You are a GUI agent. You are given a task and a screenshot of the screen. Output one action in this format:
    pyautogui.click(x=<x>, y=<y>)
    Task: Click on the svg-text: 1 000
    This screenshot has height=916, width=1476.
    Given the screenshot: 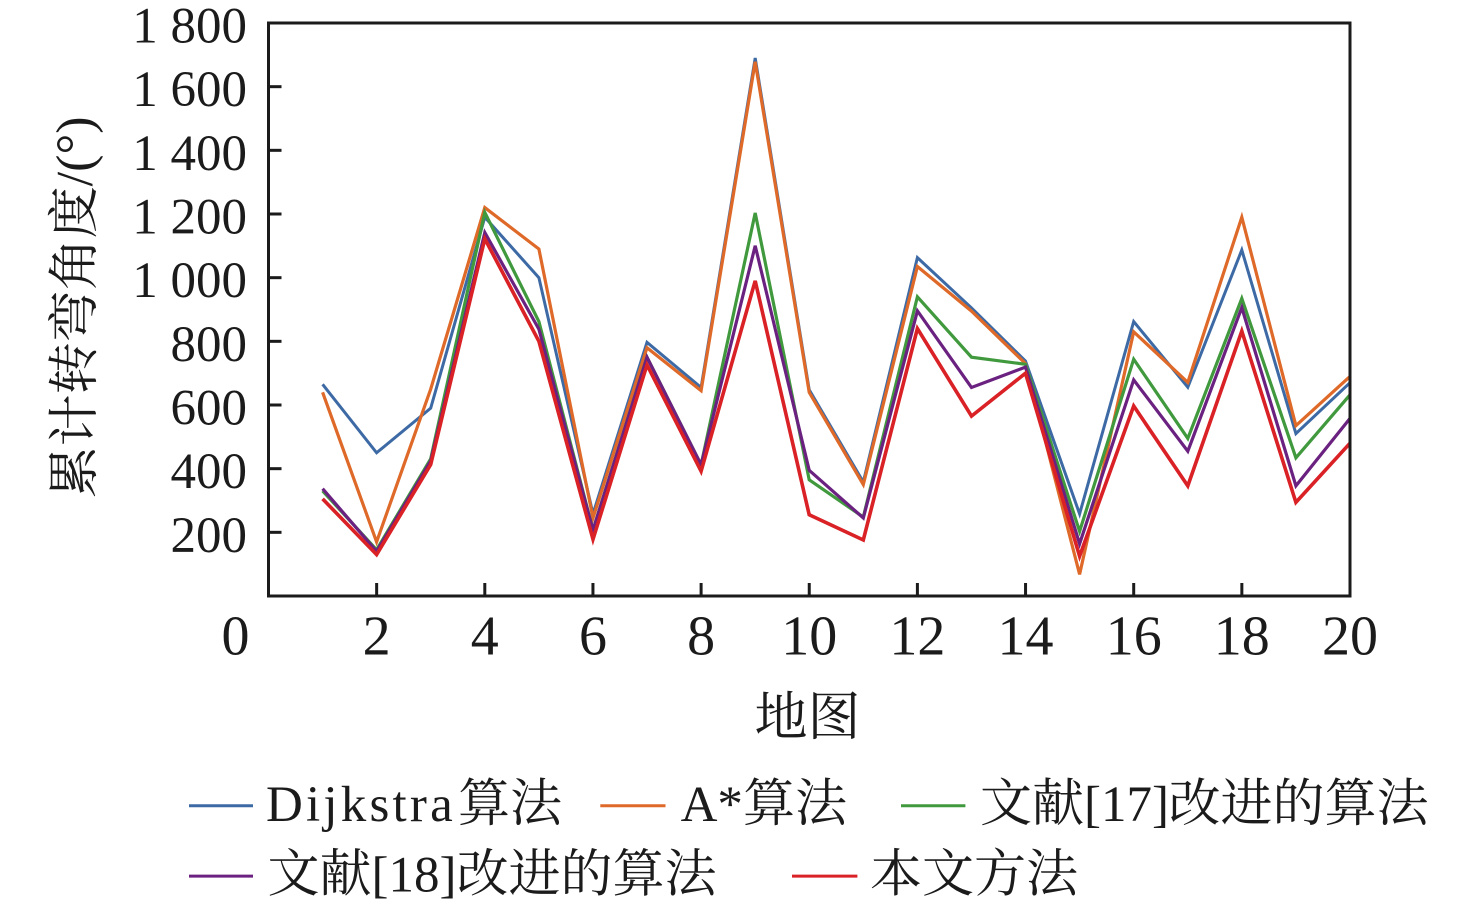 What is the action you would take?
    pyautogui.click(x=189, y=281)
    